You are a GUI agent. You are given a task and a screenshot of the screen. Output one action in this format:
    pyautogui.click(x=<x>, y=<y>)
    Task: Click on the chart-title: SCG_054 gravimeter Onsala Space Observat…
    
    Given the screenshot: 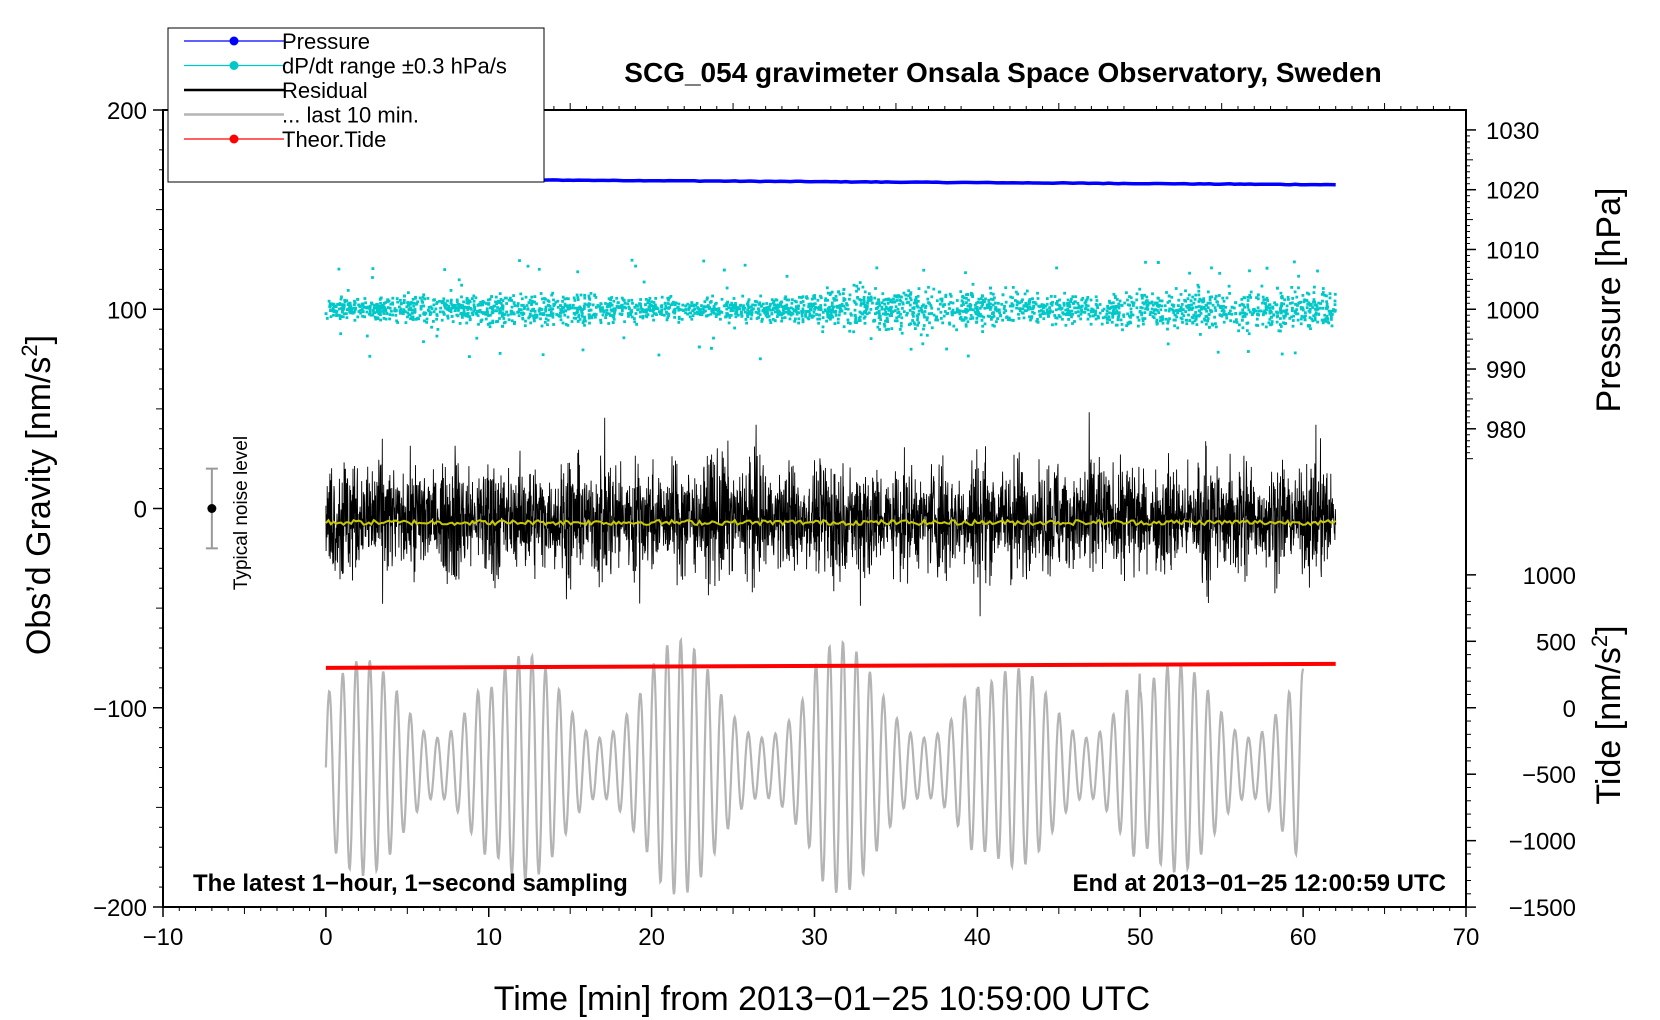 What is the action you would take?
    pyautogui.click(x=1002, y=72)
    